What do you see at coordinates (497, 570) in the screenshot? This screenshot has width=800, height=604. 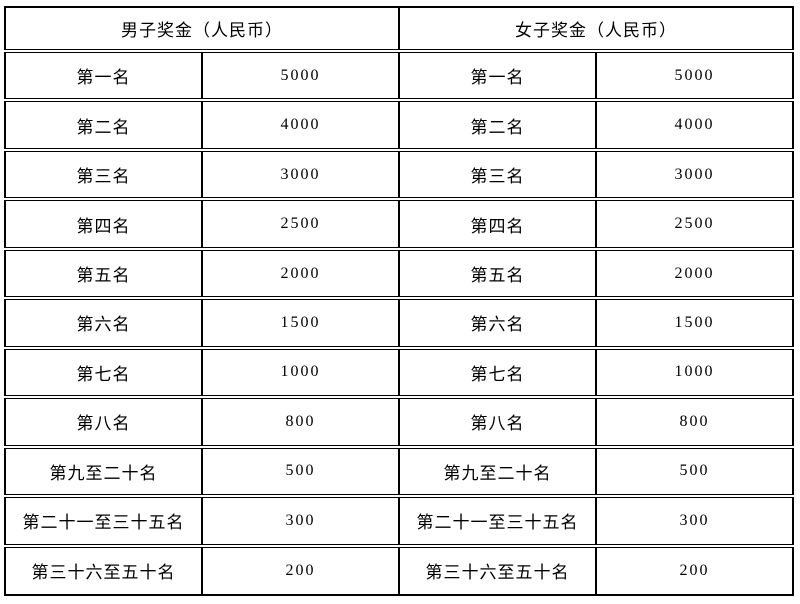 I see `women-rank-cell: 第三十六至五十名` at bounding box center [497, 570].